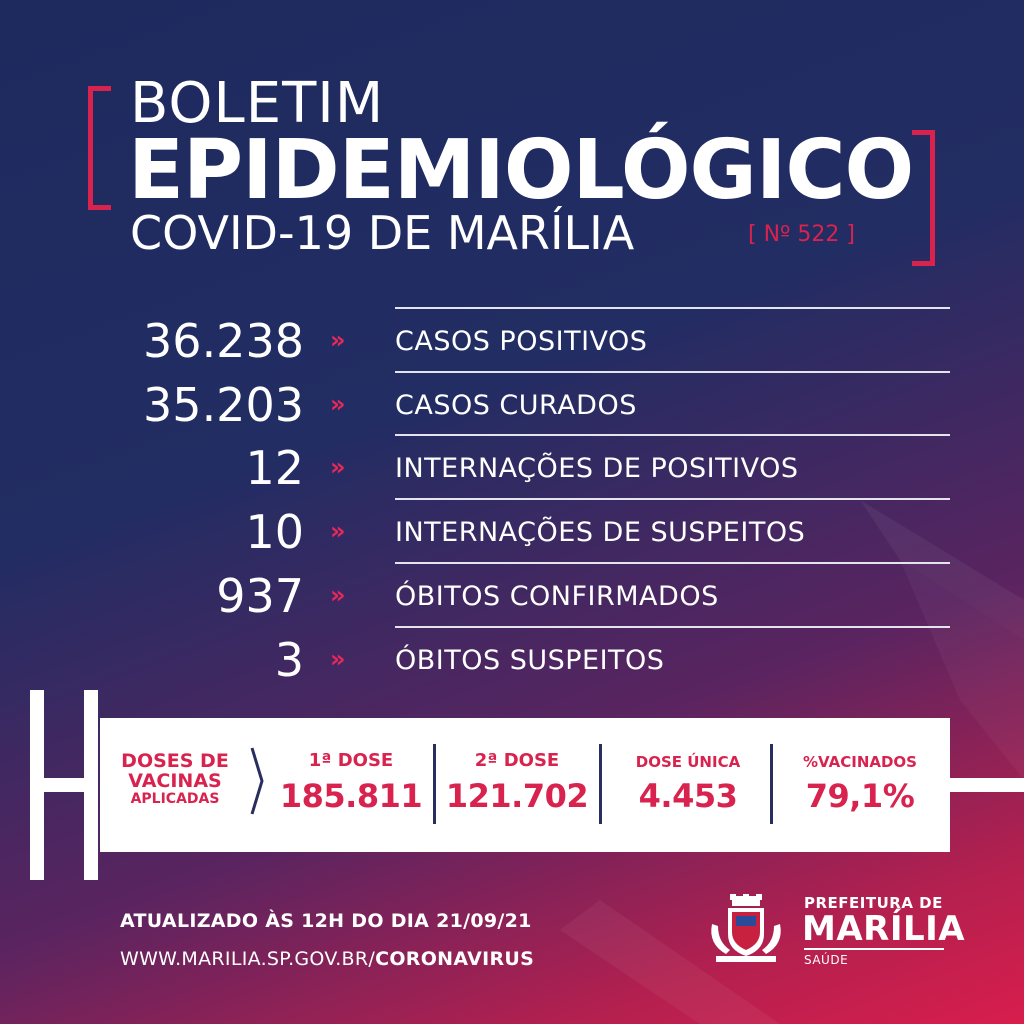  Describe the element at coordinates (455, 959) in the screenshot. I see `website-url-bold: CORONAVIRUS` at that location.